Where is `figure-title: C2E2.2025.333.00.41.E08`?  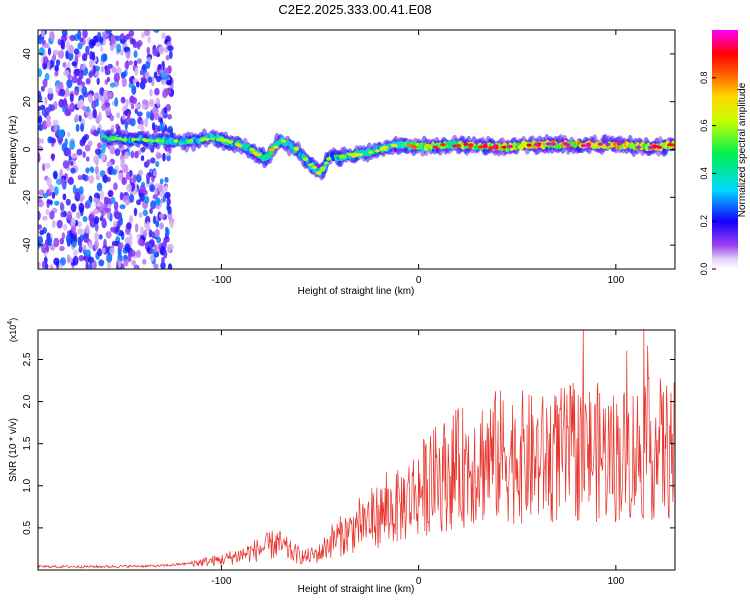
figure-title: C2E2.2025.333.00.41.E08 is located at coordinates (354, 9).